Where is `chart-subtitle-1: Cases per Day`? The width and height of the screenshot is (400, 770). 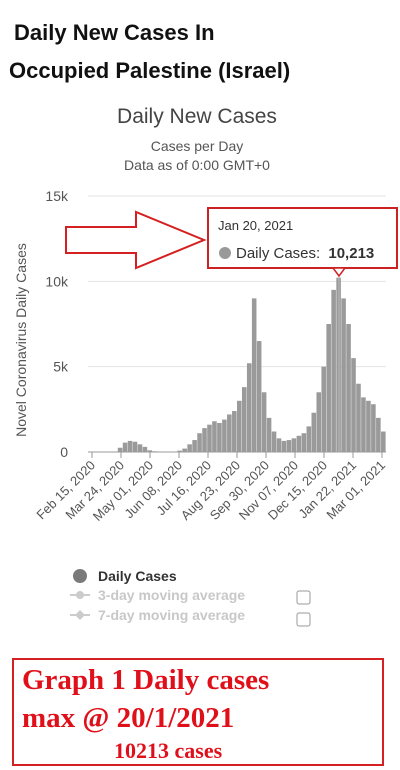
chart-subtitle-1: Cases per Day is located at coordinates (197, 146).